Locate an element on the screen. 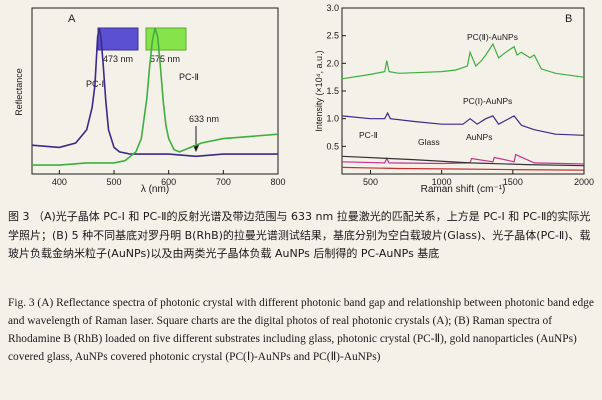 The height and width of the screenshot is (400, 602). panel-b-series is located at coordinates (463, 106).